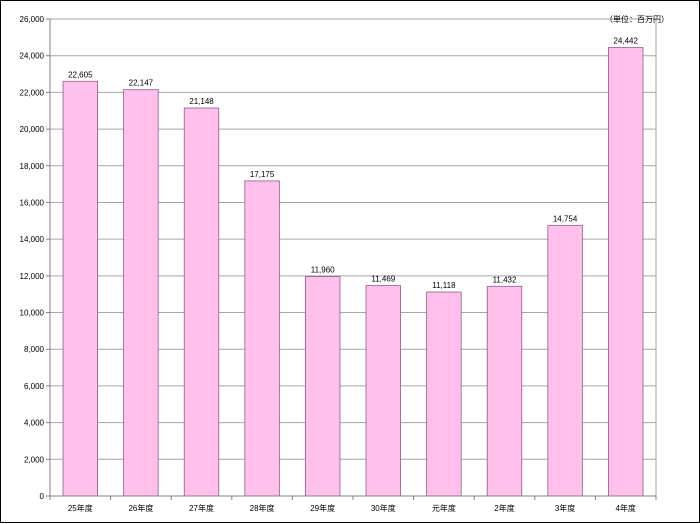  I want to click on y-tick-label: 16,000, so click(32, 202).